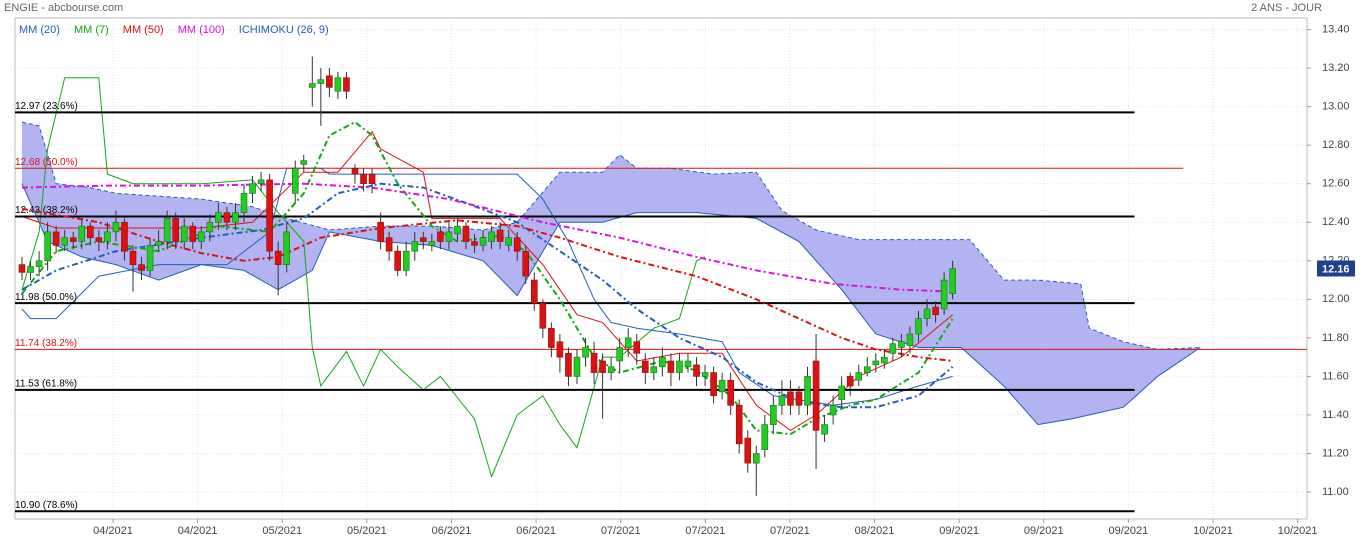  What do you see at coordinates (1286, 8) in the screenshot?
I see `chart-subtitle: 2 ANS - JOUR` at bounding box center [1286, 8].